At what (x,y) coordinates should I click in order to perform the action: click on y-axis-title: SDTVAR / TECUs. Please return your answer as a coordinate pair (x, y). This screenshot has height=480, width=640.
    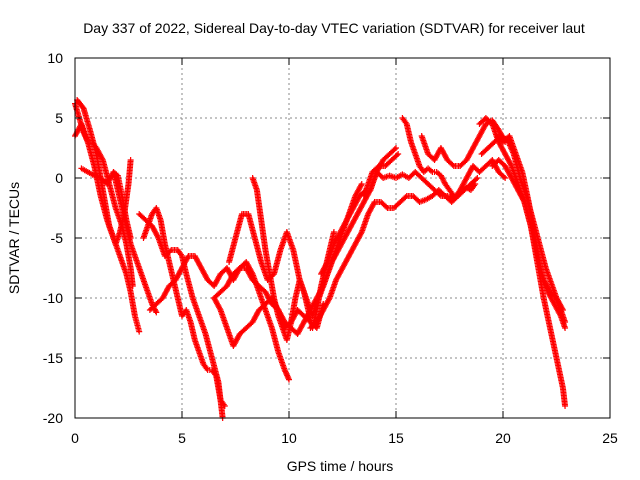
    Looking at the image, I should click on (14, 238).